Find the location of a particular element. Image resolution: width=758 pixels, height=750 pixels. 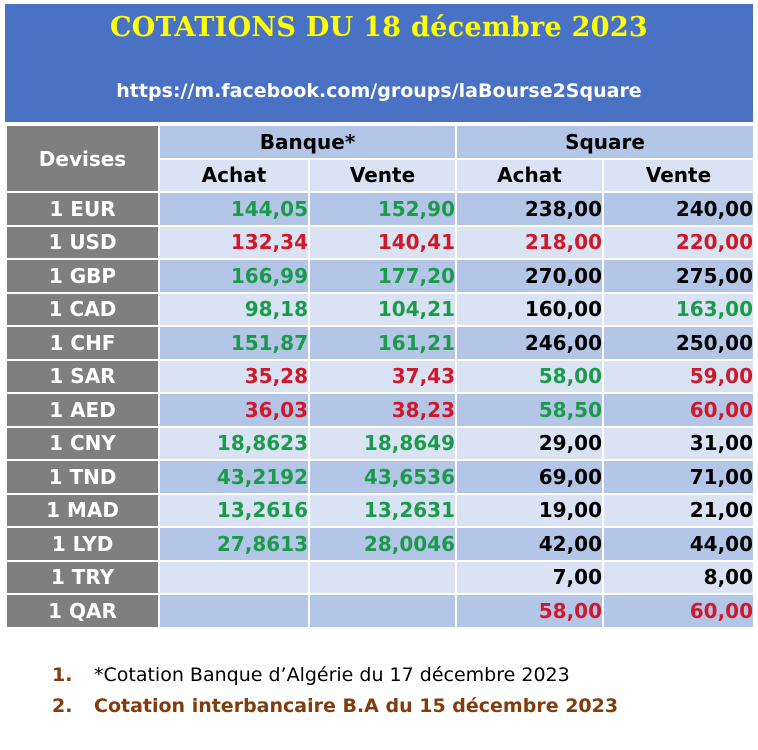

table-row: 1 TND 43,2192 43,6536 69,00 71,00 is located at coordinates (380, 477).